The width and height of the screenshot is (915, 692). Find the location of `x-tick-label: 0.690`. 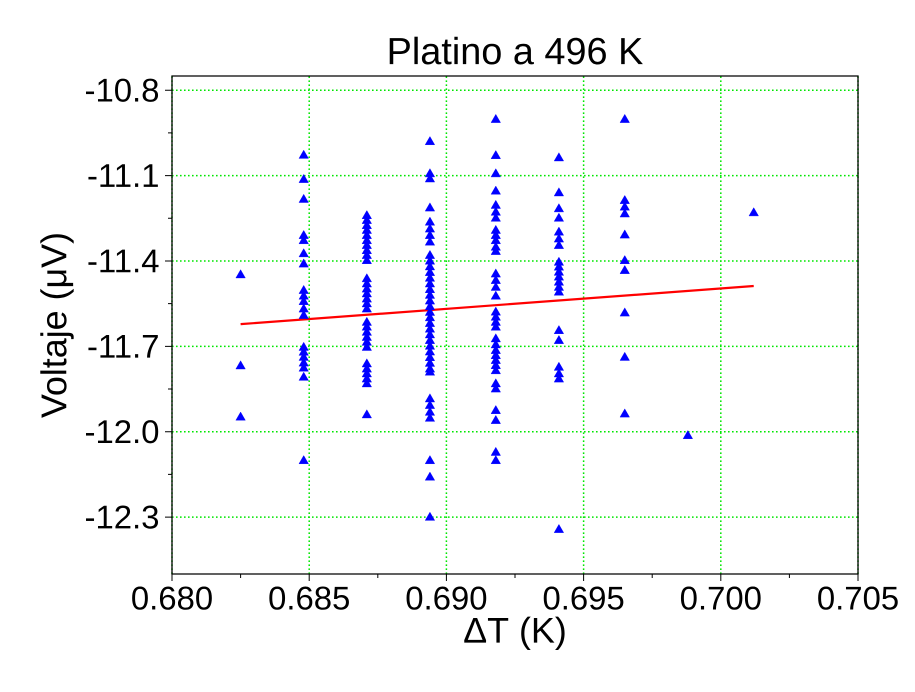

x-tick-label: 0.690 is located at coordinates (446, 598).